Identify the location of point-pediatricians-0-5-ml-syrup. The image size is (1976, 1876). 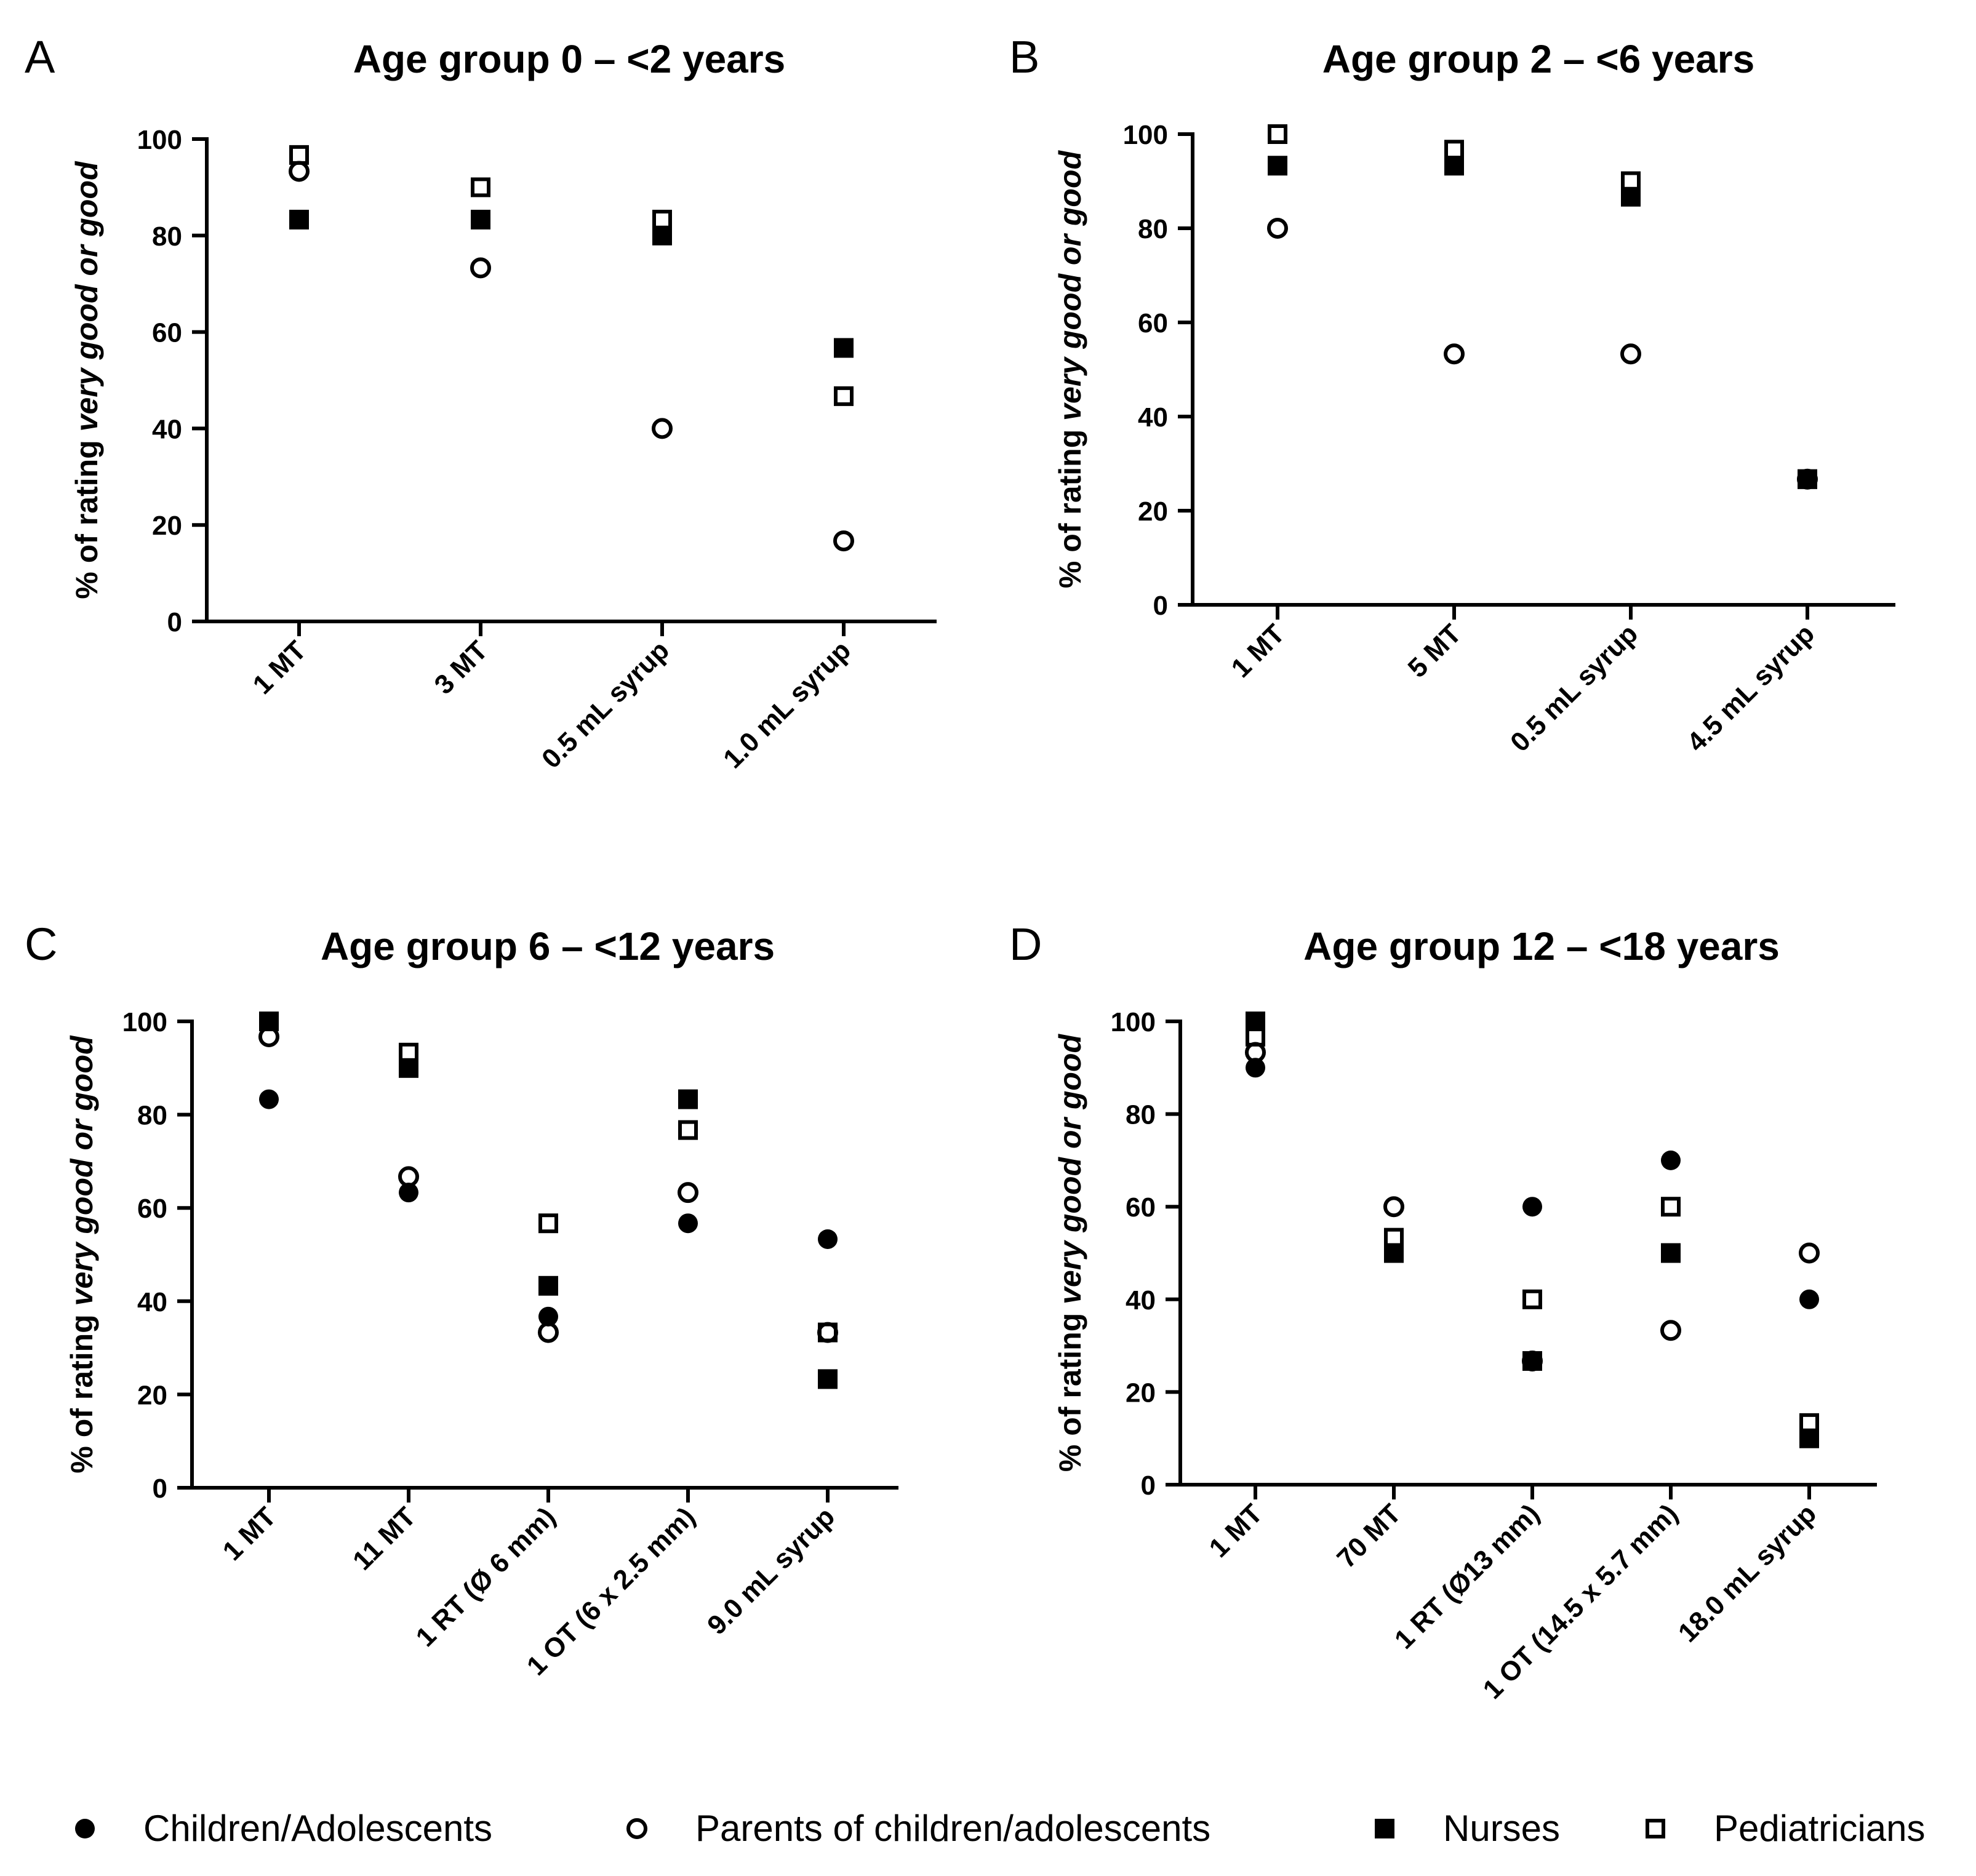
(662, 219).